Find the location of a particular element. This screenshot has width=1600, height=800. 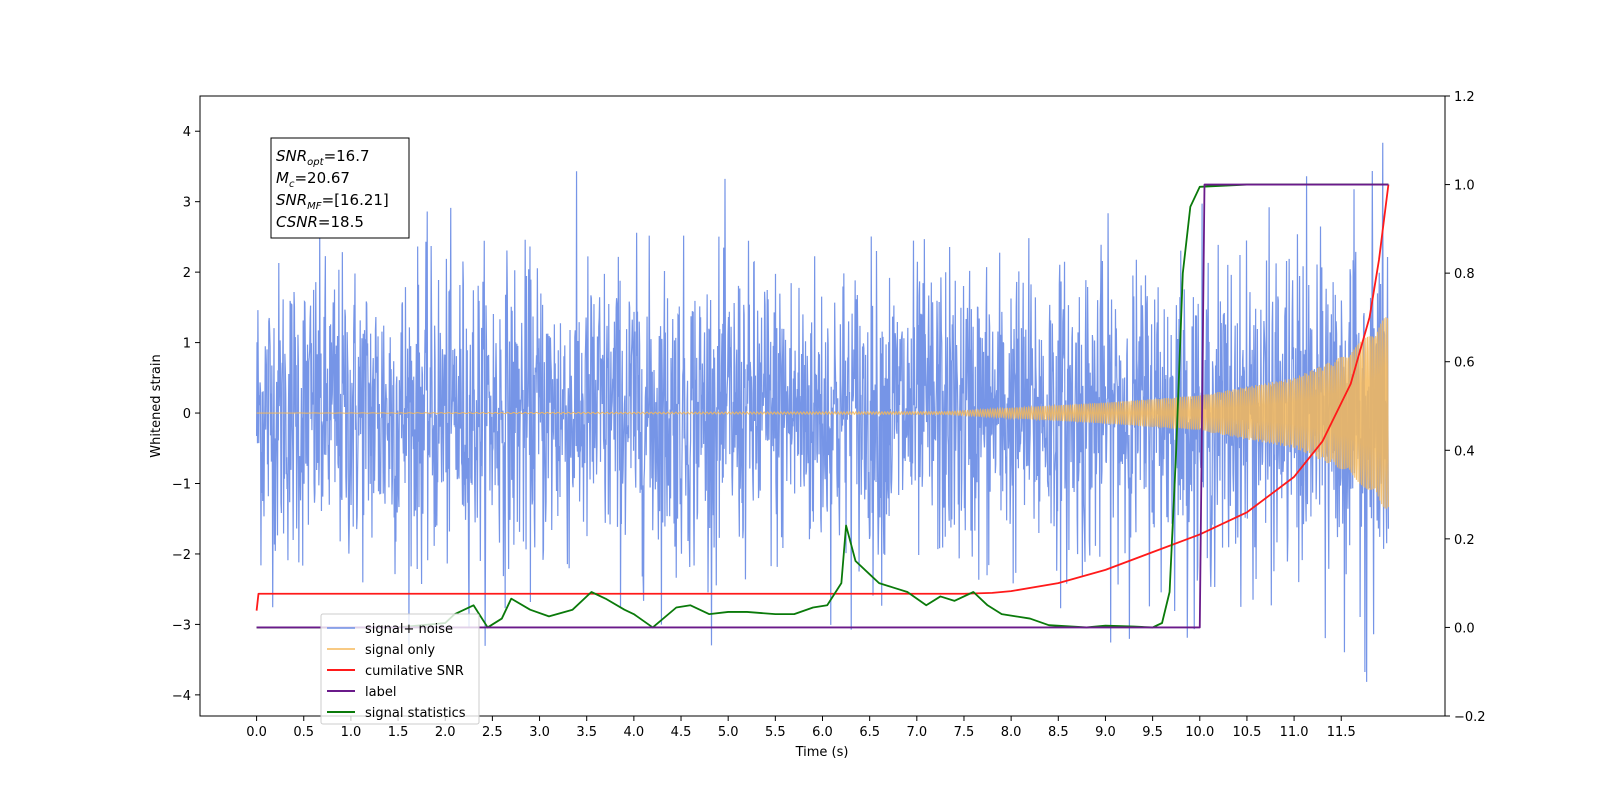

legend-label-0: signal+ noise is located at coordinates (409, 629).